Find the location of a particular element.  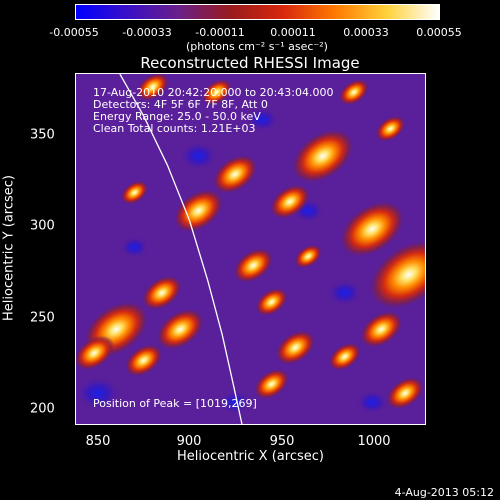

time-range-text: 17-Aug-2010 20:42:20.000 to 20:43:04.000 is located at coordinates (213, 92).